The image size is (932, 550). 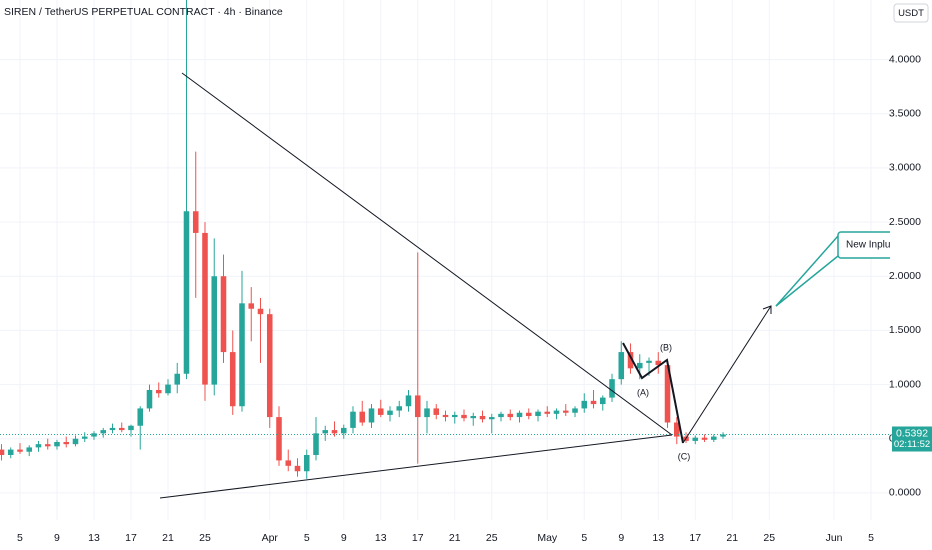 What do you see at coordinates (643, 392) in the screenshot?
I see `wave-label: (A)` at bounding box center [643, 392].